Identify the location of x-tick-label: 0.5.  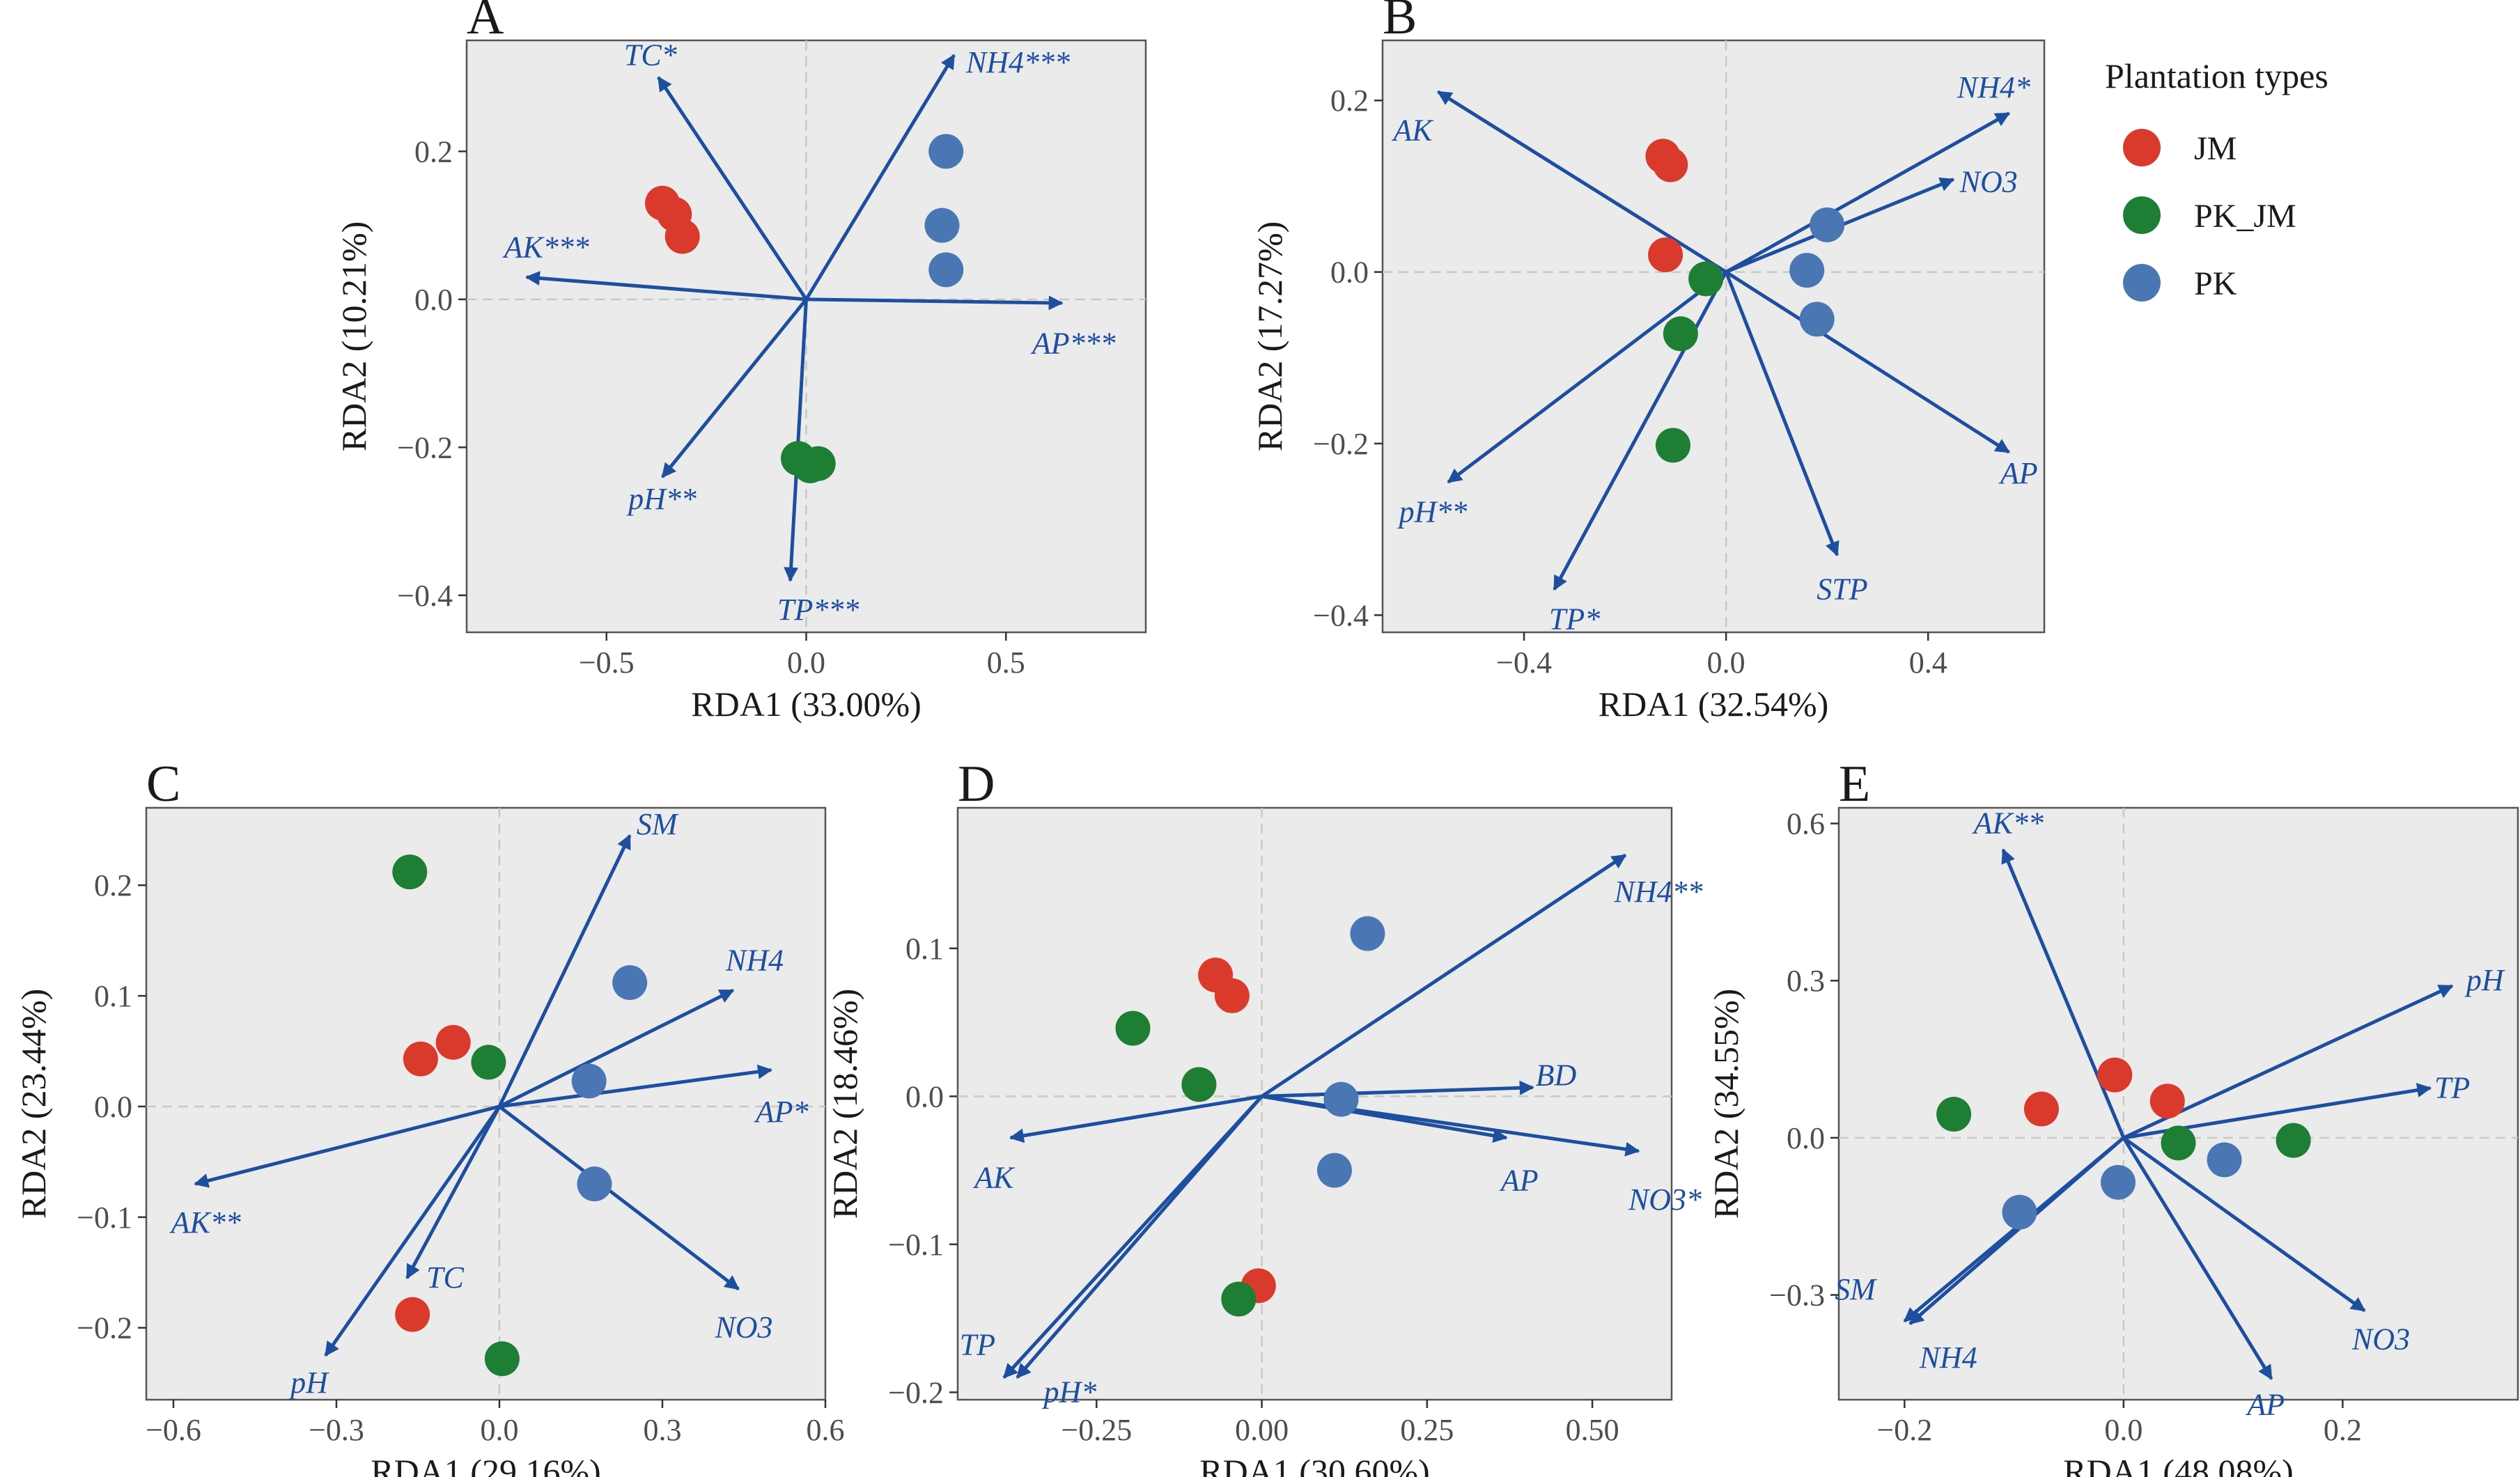
(1006, 663).